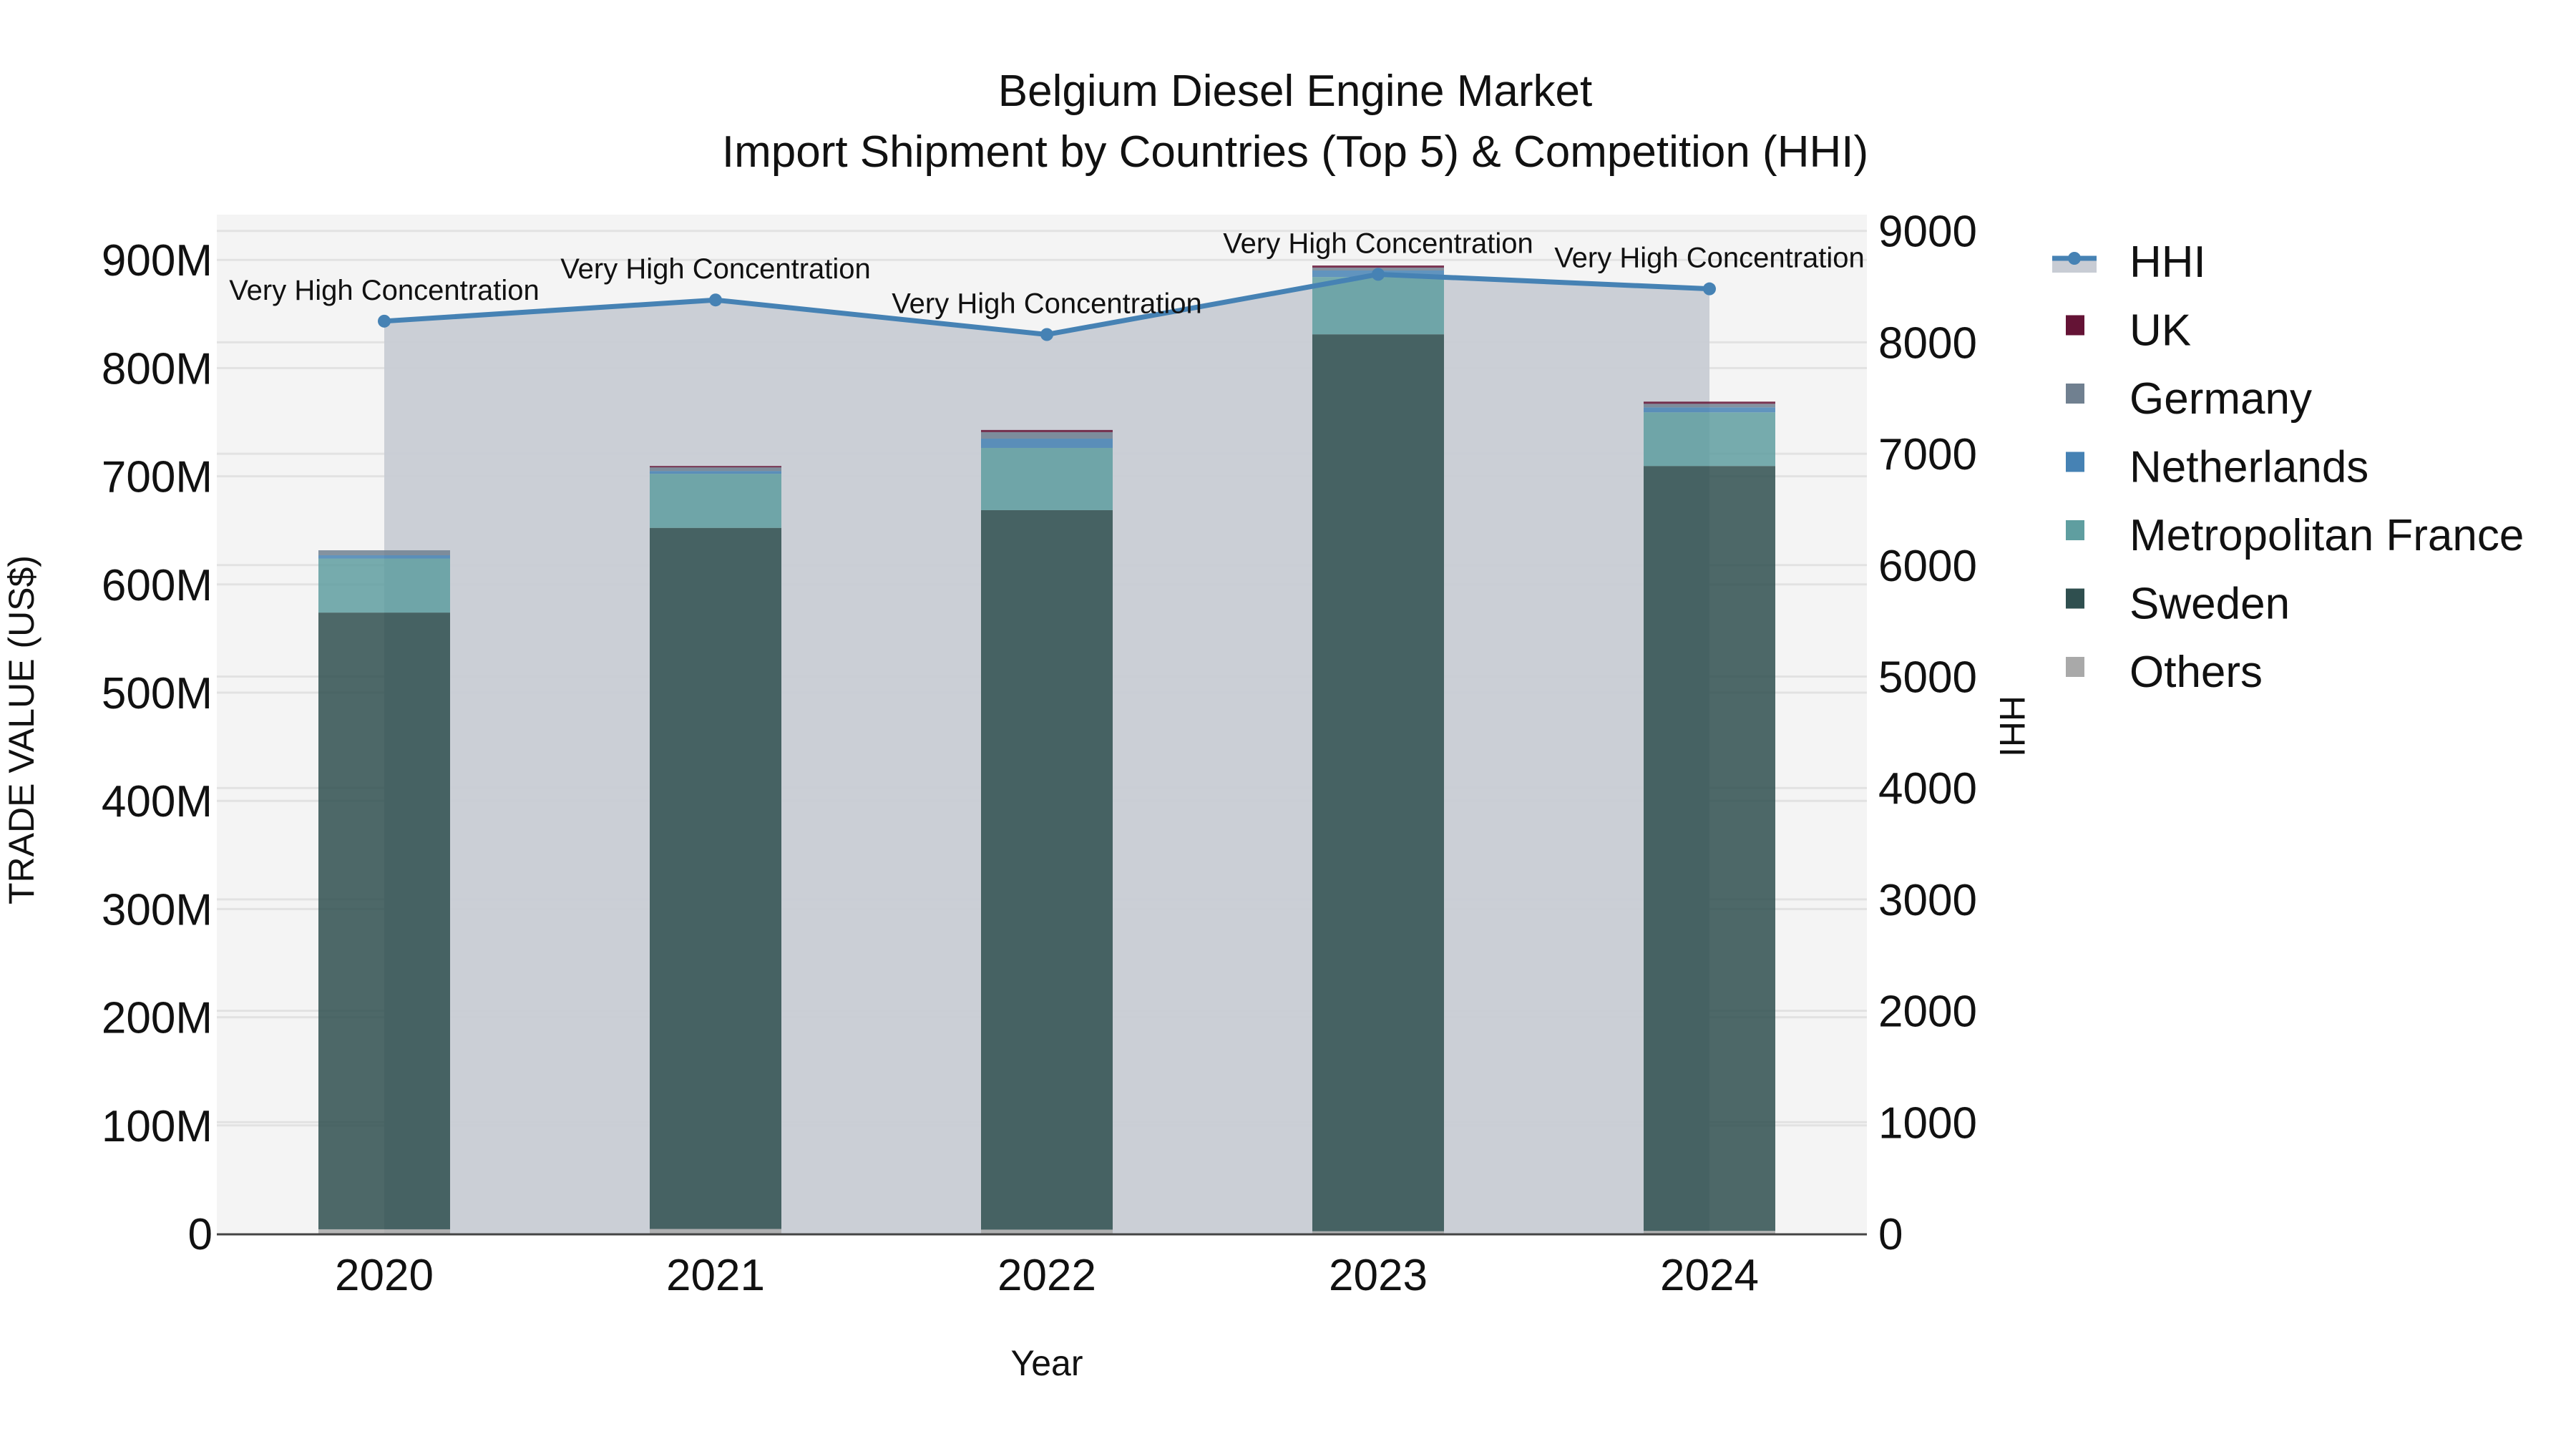 This screenshot has height=1449, width=2576. I want to click on legend-item: Netherlands, so click(2217, 467).